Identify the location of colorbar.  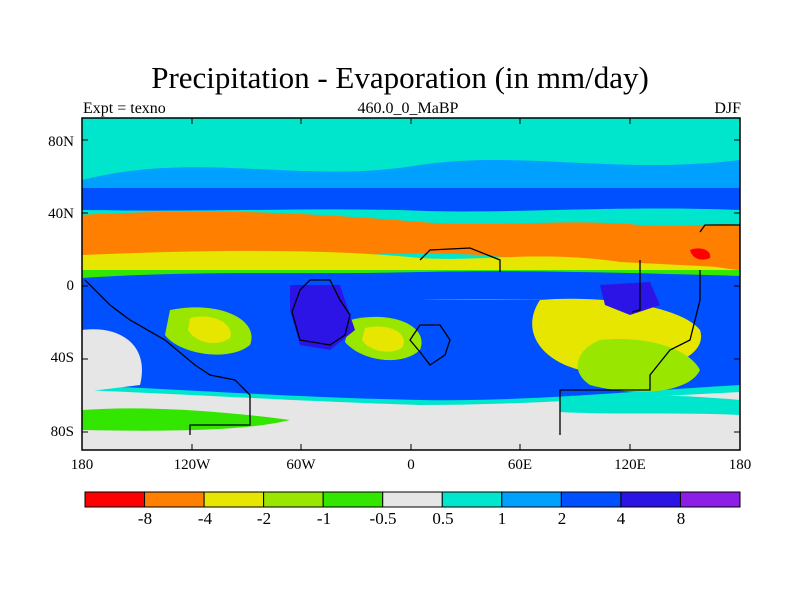
(412, 499).